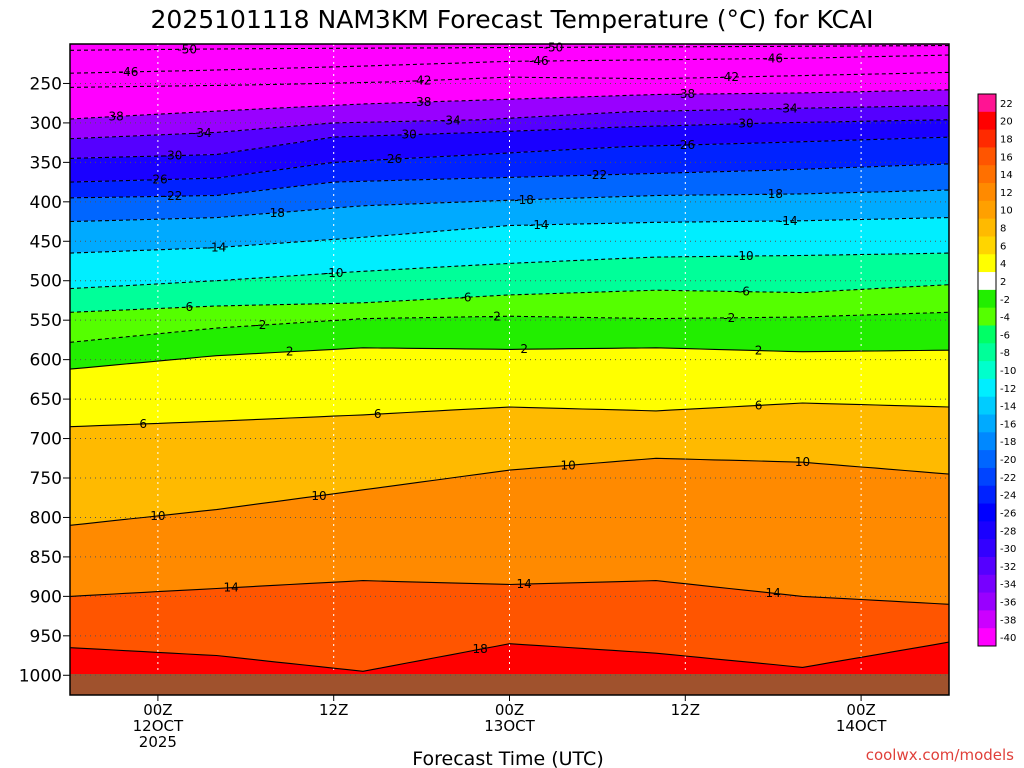 This screenshot has width=1024, height=768. Describe the element at coordinates (1006, 122) in the screenshot. I see `colorbar-label: 20` at that location.